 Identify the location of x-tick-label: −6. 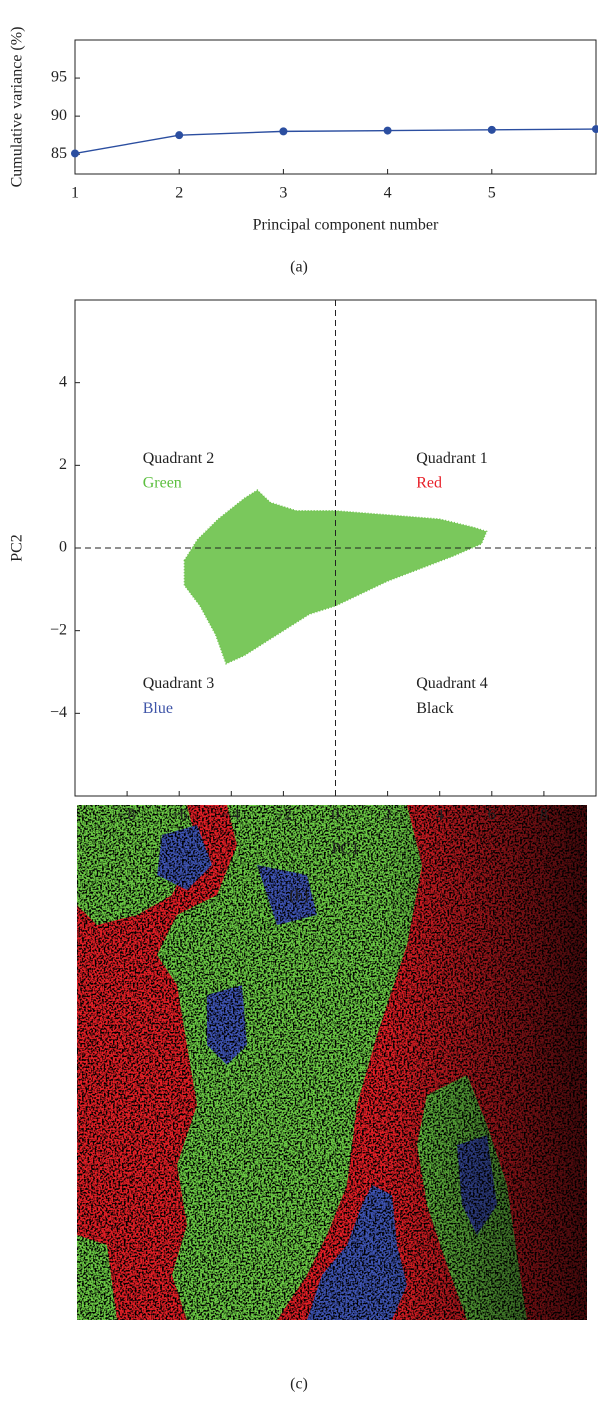
(179, 815).